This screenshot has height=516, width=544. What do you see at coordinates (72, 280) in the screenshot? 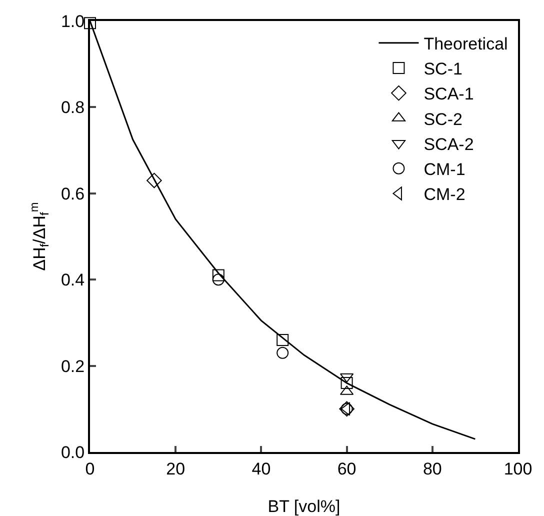
I see `y-tick-label: 0.4` at bounding box center [72, 280].